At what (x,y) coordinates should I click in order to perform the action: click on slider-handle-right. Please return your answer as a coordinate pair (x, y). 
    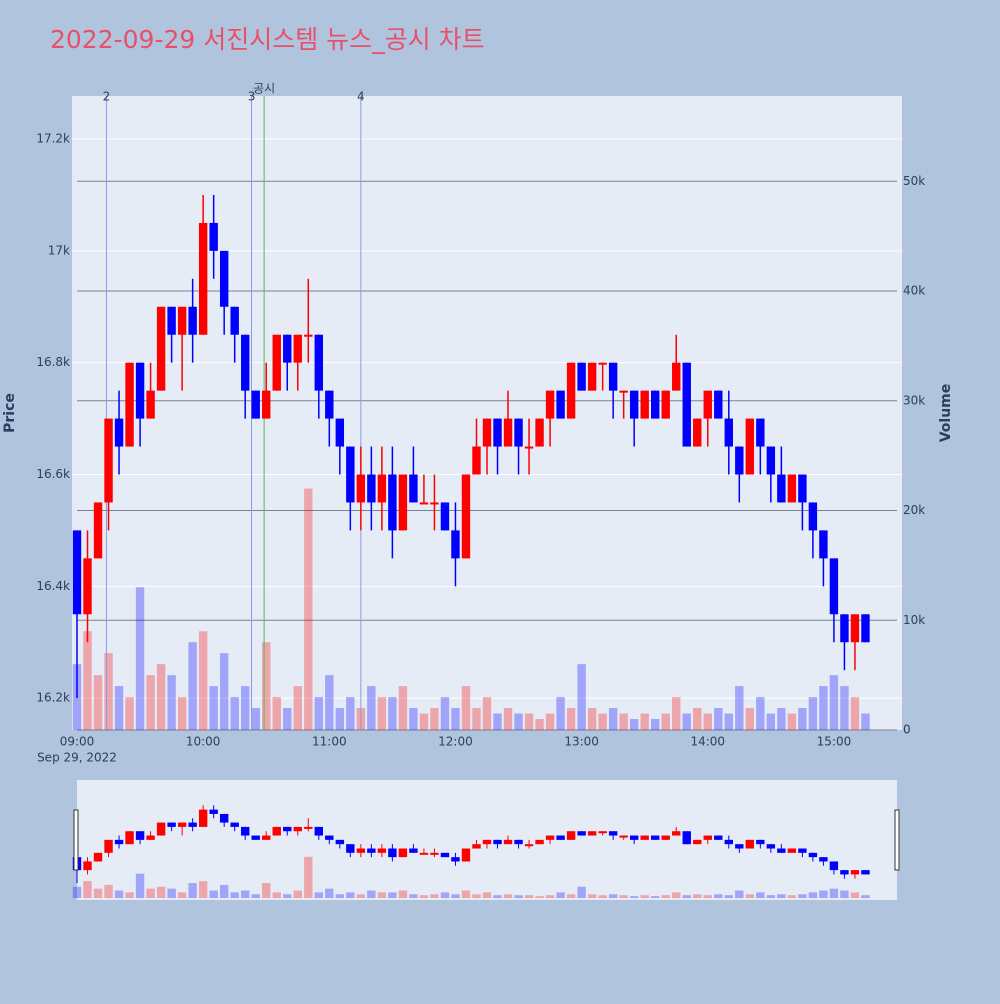
    Looking at the image, I should click on (897, 840).